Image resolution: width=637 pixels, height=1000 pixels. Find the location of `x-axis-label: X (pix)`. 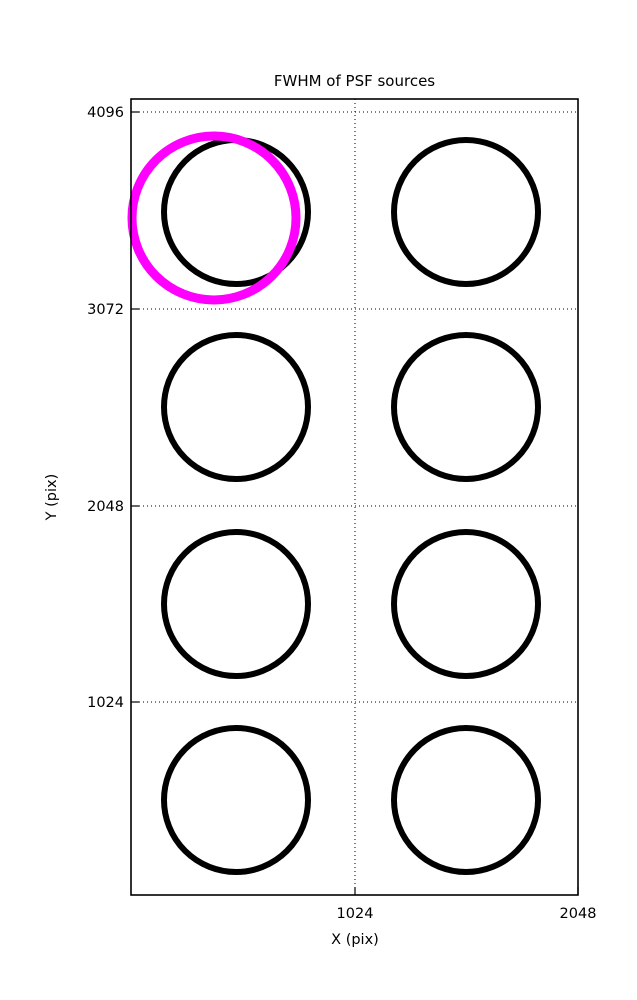

x-axis-label: X (pix) is located at coordinates (355, 940).